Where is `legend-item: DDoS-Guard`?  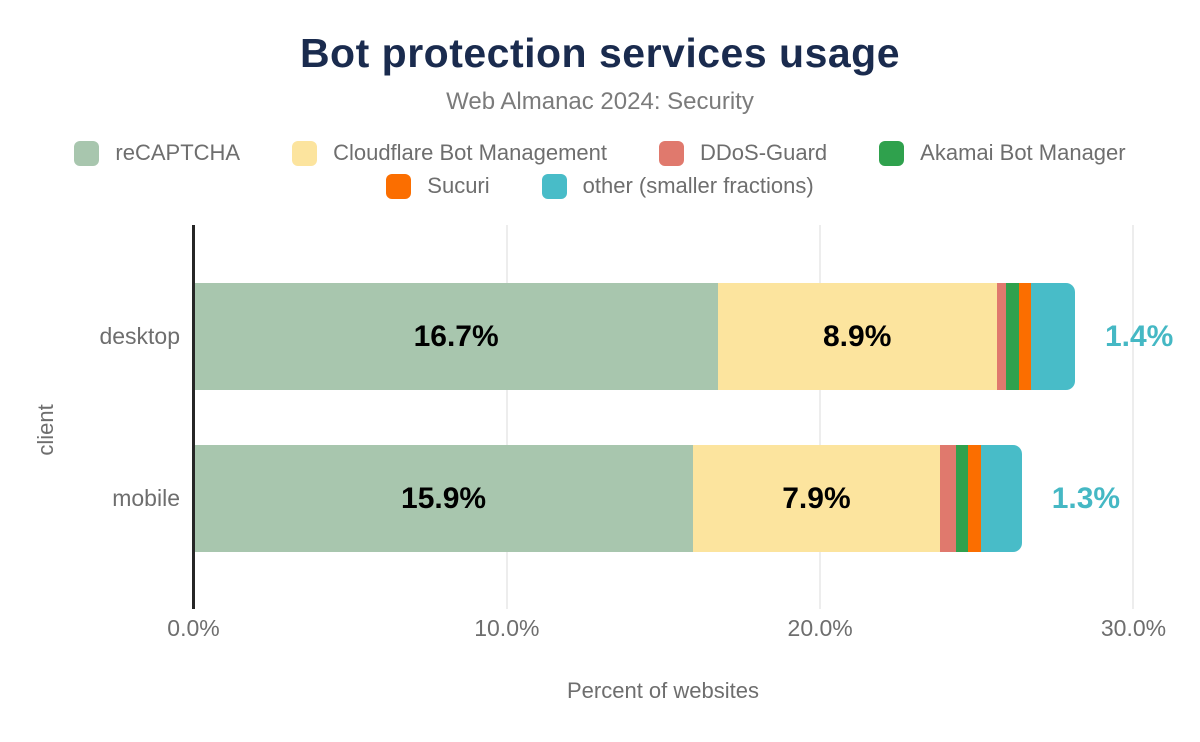 legend-item: DDoS-Guard is located at coordinates (743, 153).